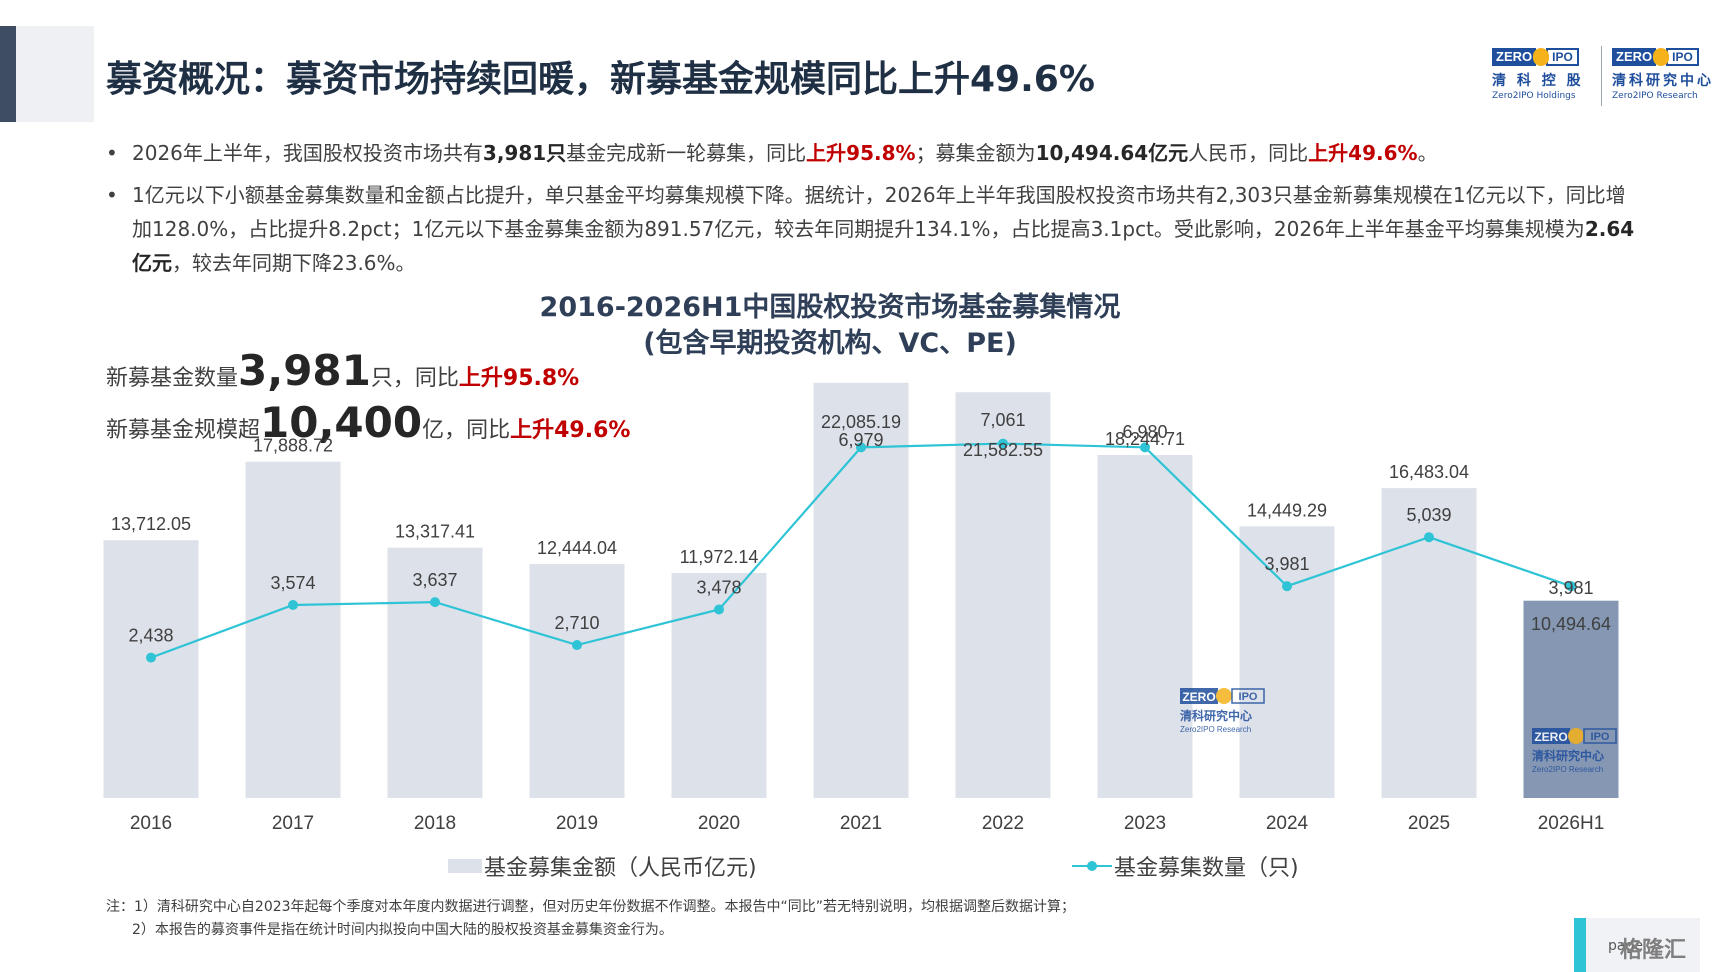  What do you see at coordinates (1653, 950) in the screenshot?
I see `gelonghui-watermark: 格隆汇` at bounding box center [1653, 950].